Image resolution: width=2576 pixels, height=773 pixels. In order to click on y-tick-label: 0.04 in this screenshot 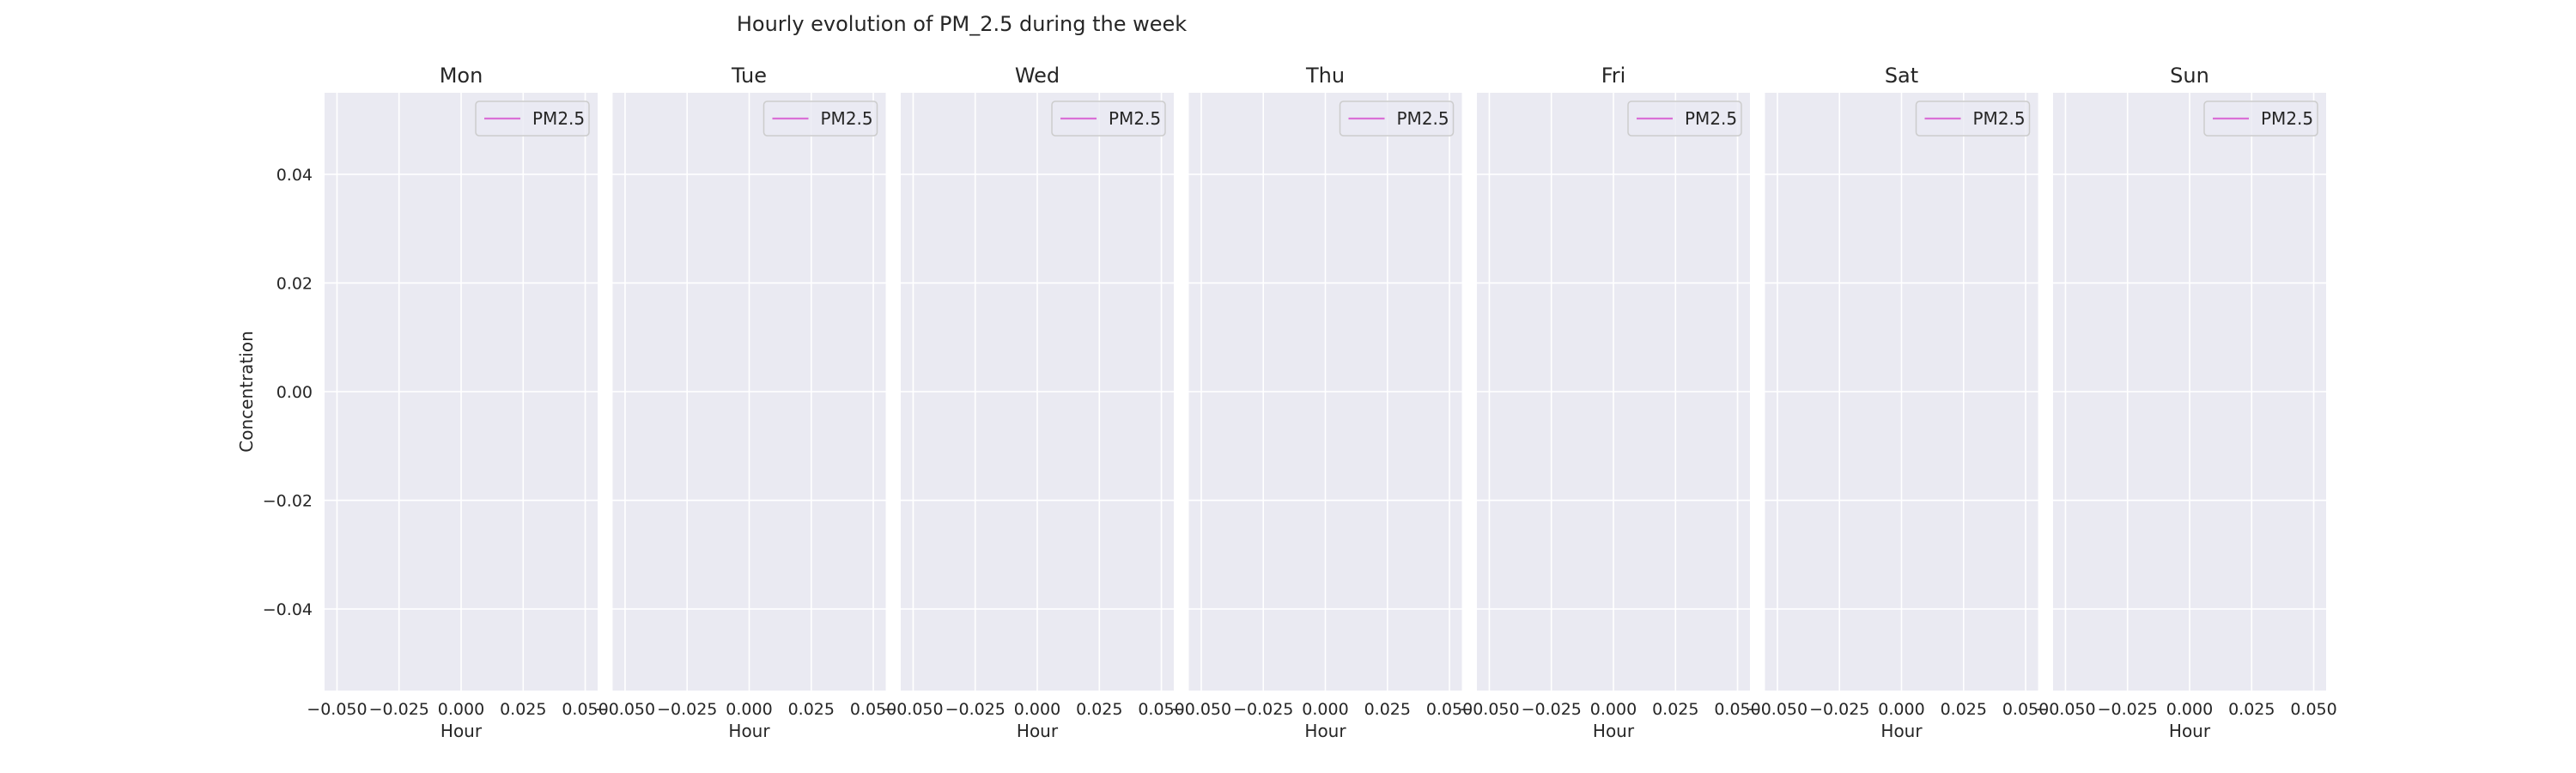, I will do `click(294, 175)`.